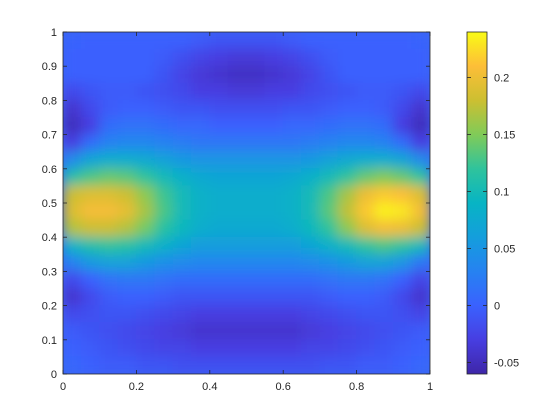 The height and width of the screenshot is (420, 560). I want to click on y-tick-label: 0.7, so click(49, 136).